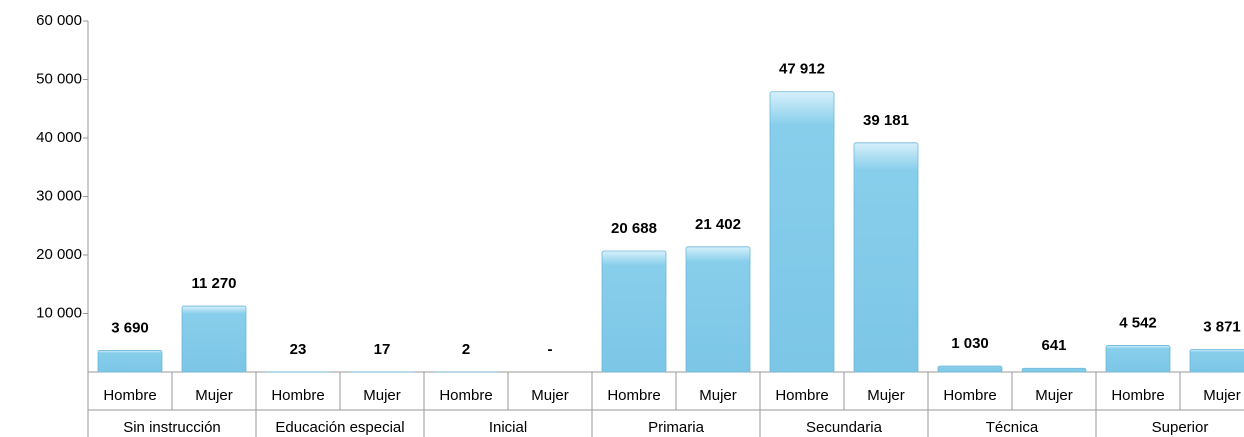 The image size is (1244, 437). I want to click on y-tick-label: 50 000, so click(59, 78).